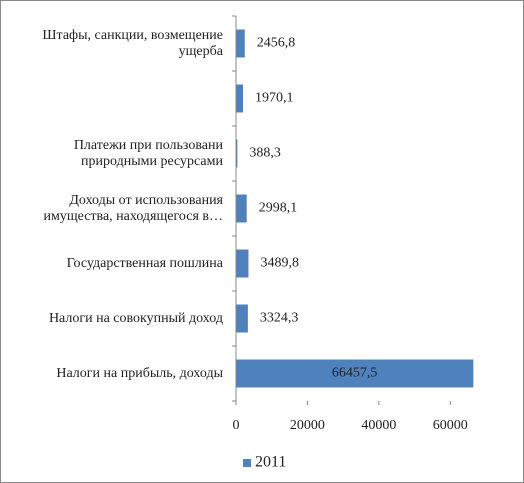 Image resolution: width=524 pixels, height=483 pixels. I want to click on y-tick-label: Налоги на прибыль, доходы, so click(139, 373).